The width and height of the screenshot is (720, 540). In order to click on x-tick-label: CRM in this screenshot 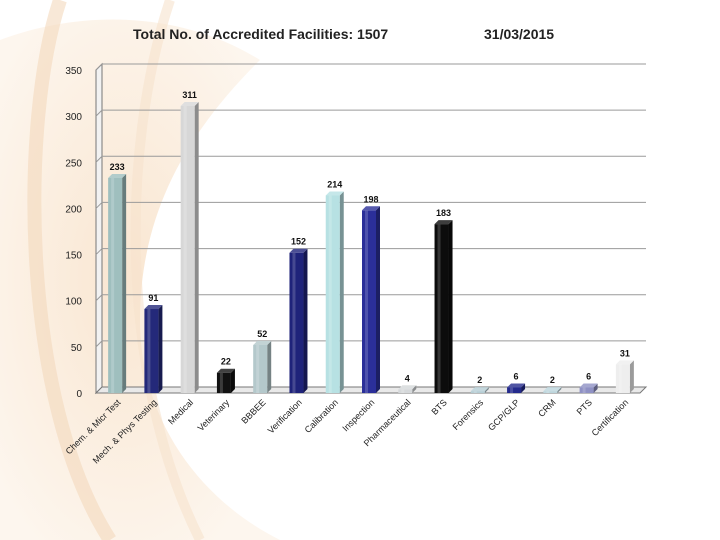, I will do `click(547, 408)`.